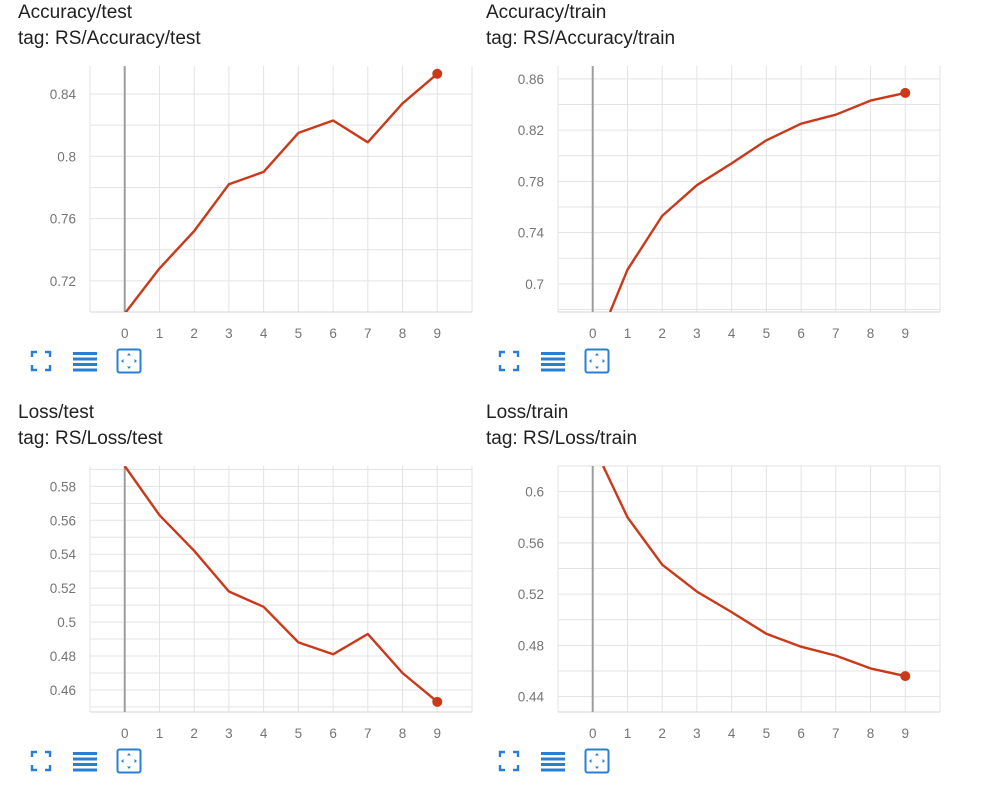  I want to click on chart-title: Loss/train, so click(527, 412).